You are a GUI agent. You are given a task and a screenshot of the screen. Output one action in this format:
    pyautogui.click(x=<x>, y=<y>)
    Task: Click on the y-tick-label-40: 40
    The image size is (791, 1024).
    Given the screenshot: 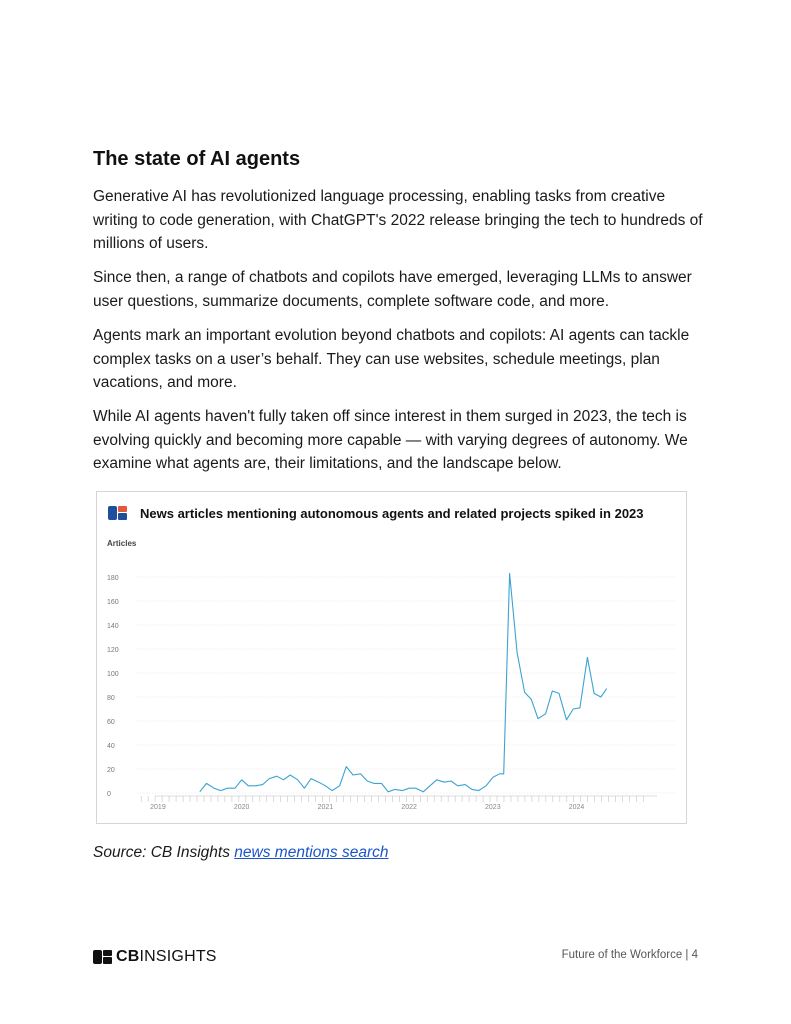 What is the action you would take?
    pyautogui.click(x=111, y=746)
    